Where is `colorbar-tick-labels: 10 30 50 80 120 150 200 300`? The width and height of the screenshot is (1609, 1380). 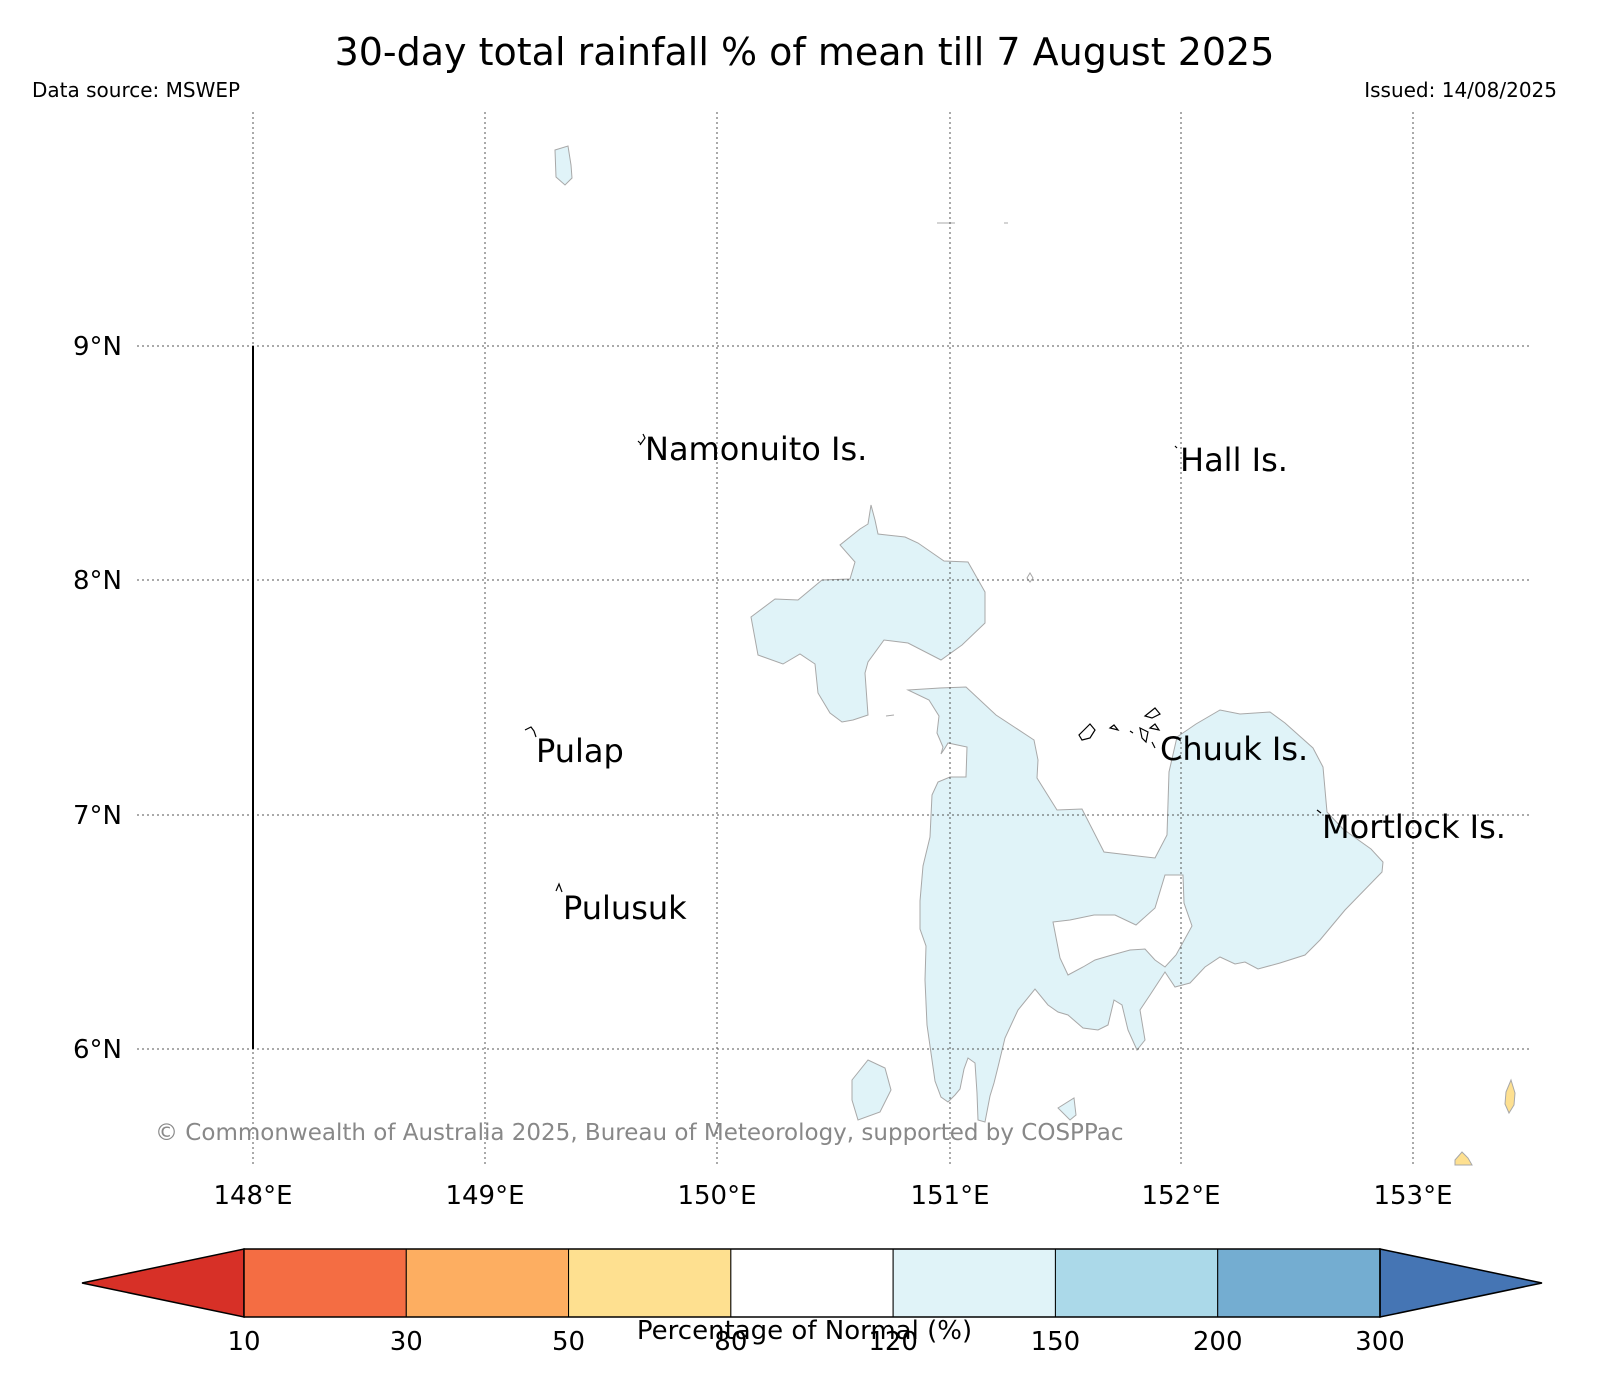 colorbar-tick-labels: 10 30 50 80 120 150 200 300 is located at coordinates (815, 1342).